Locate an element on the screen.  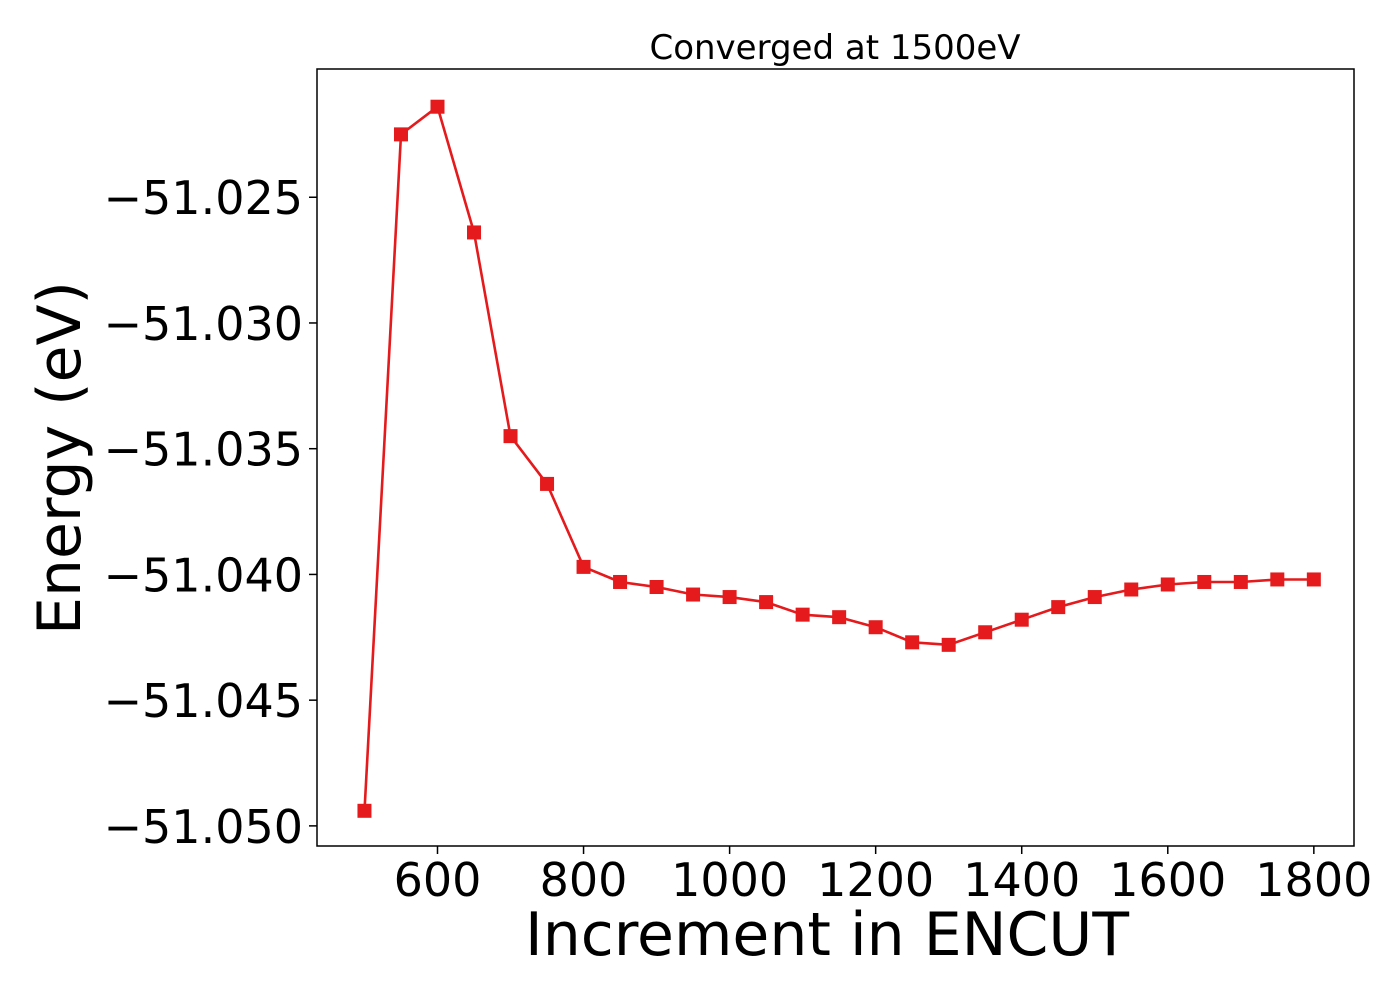
x-tick-label: 600 is located at coordinates (438, 880).